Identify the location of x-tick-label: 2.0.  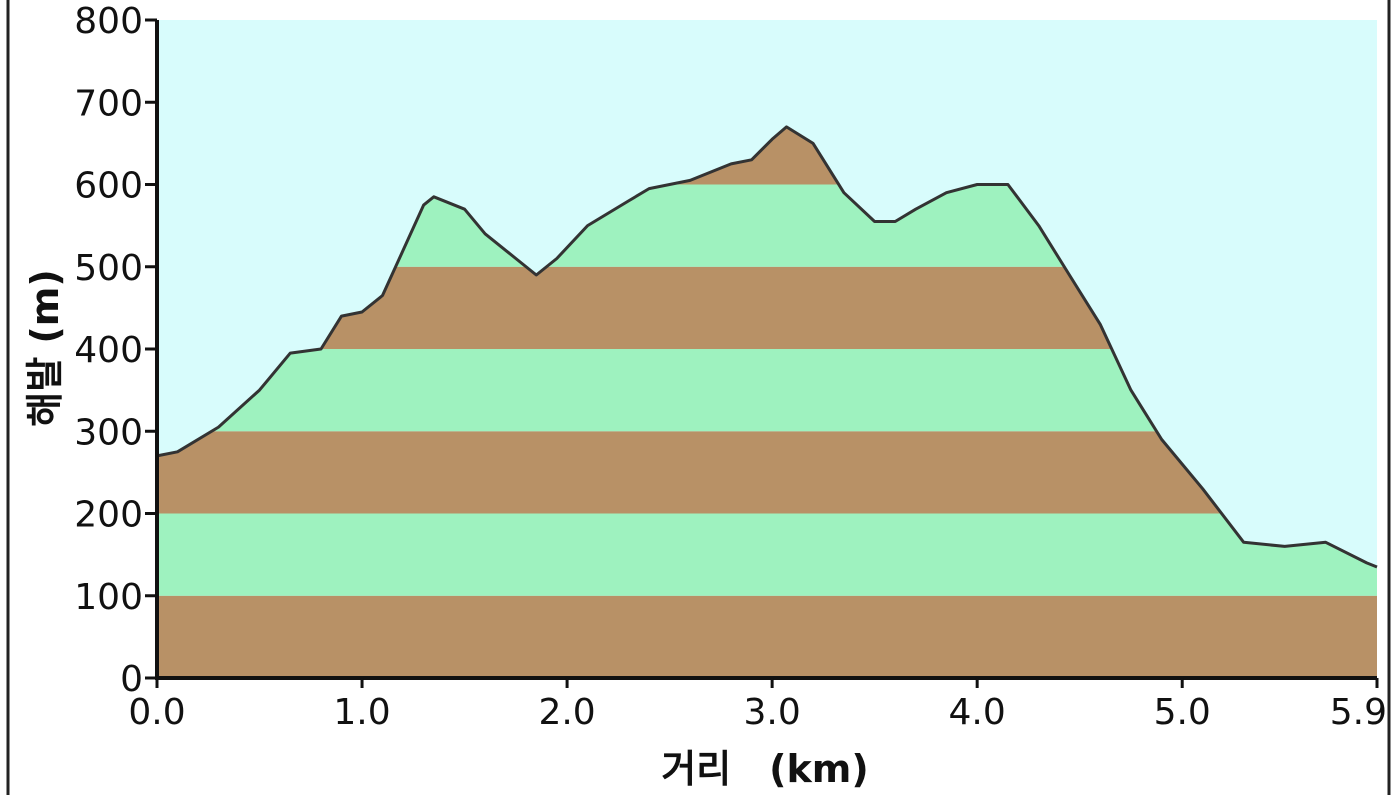
(566, 712).